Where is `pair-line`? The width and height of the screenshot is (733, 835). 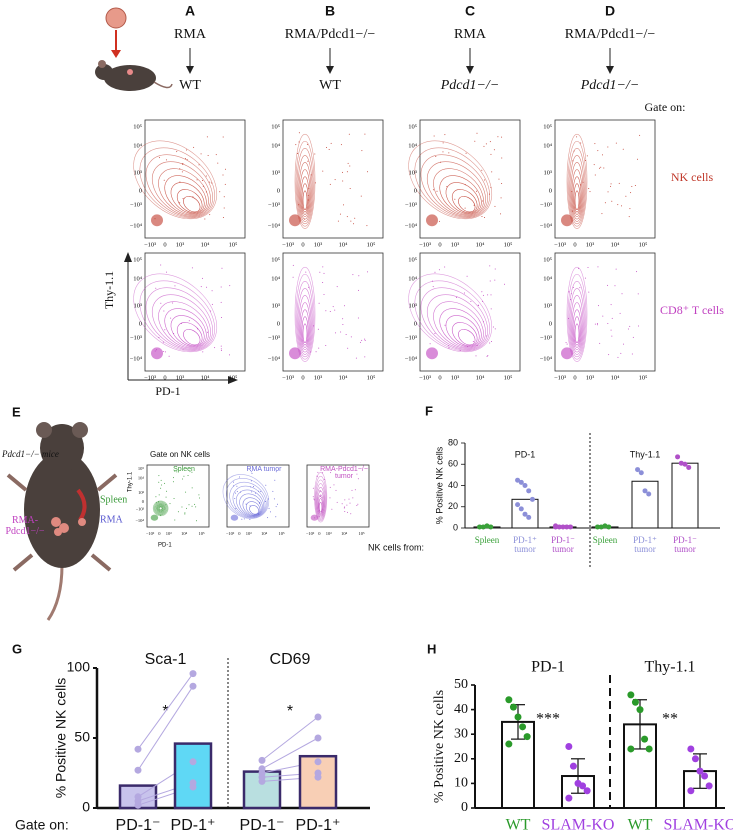
pair-line is located at coordinates (165, 711).